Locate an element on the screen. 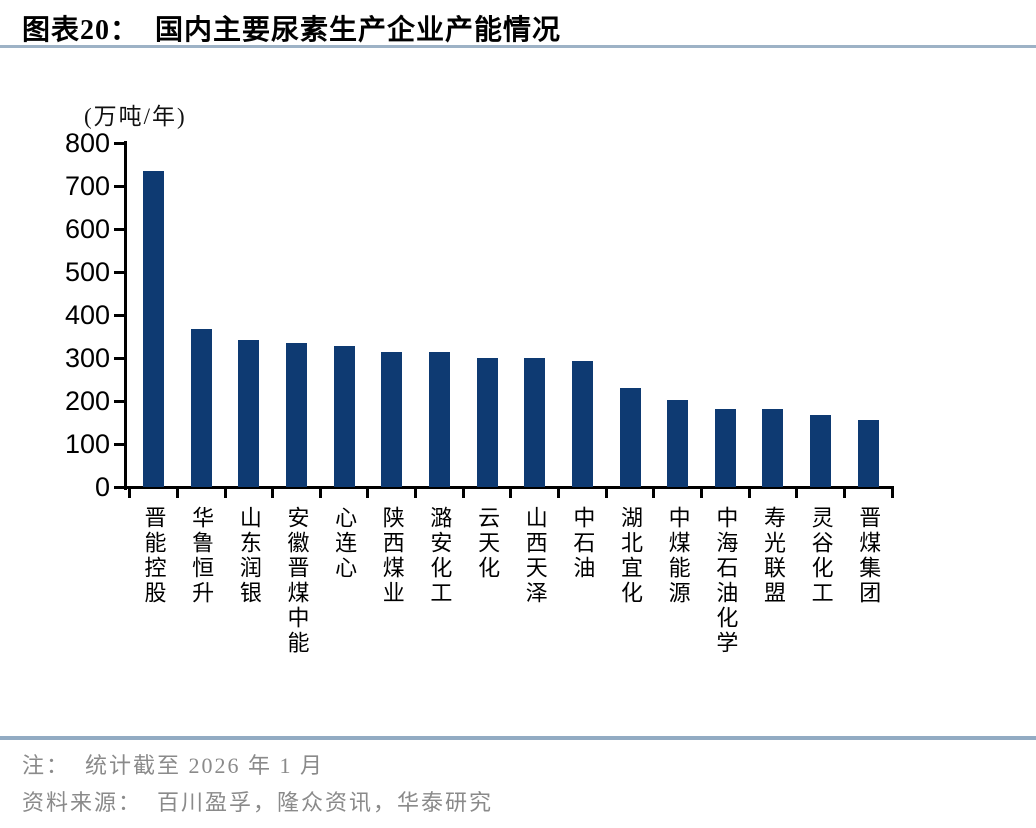 The height and width of the screenshot is (828, 1036). source-text: 资料来源： 百川盈孚，隆众资讯，华泰研究 is located at coordinates (258, 802).